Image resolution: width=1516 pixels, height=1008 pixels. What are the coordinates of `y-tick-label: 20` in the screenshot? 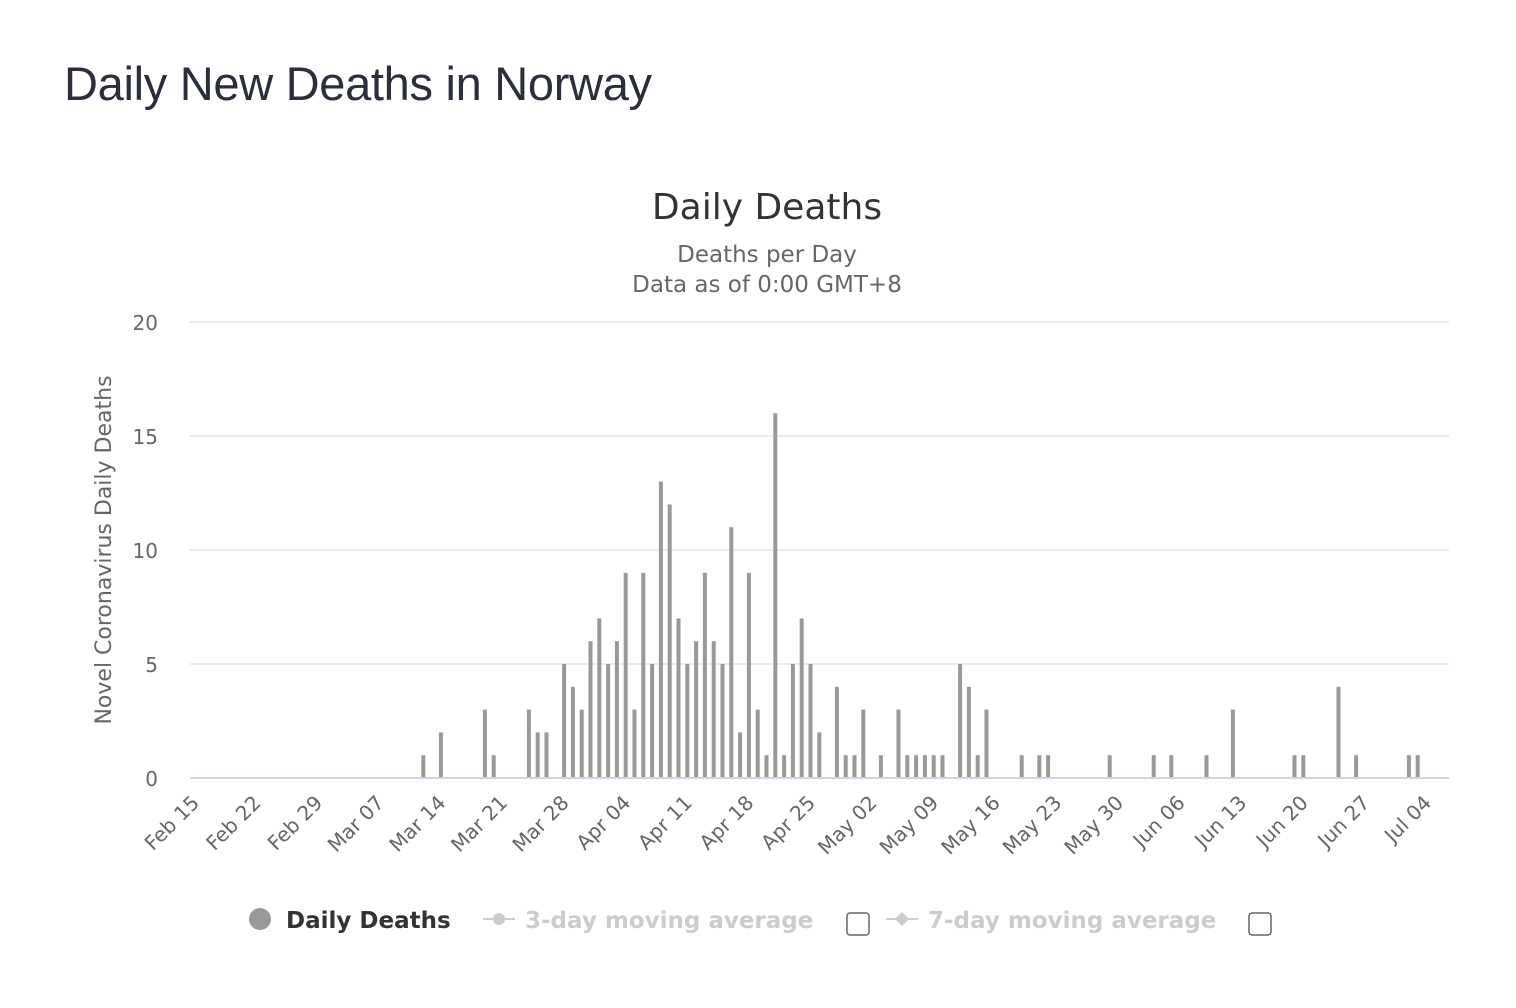 It's located at (145, 323).